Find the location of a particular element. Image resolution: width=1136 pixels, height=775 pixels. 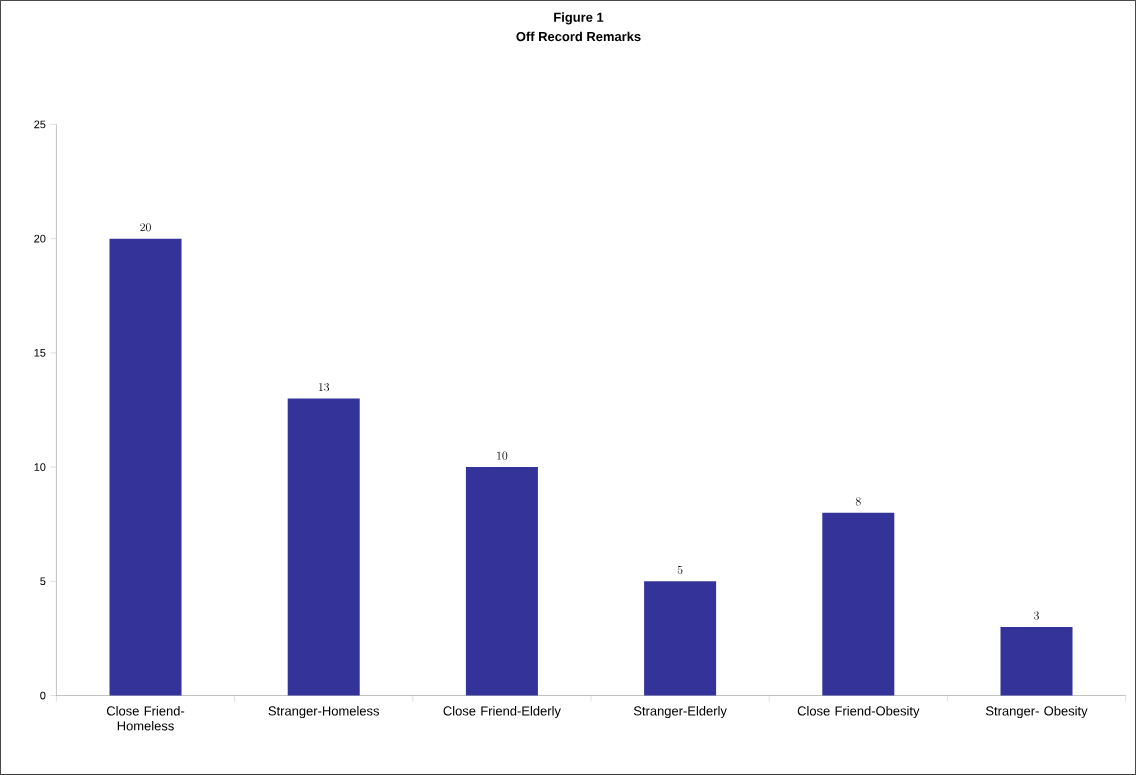

x-tick-label: Stranger-Elderly is located at coordinates (680, 712).